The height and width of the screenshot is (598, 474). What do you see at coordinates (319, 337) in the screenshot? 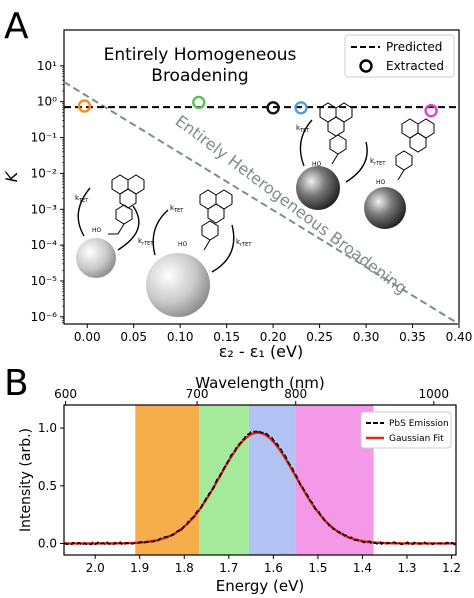
I see `x-tick-label: 0.25` at bounding box center [319, 337].